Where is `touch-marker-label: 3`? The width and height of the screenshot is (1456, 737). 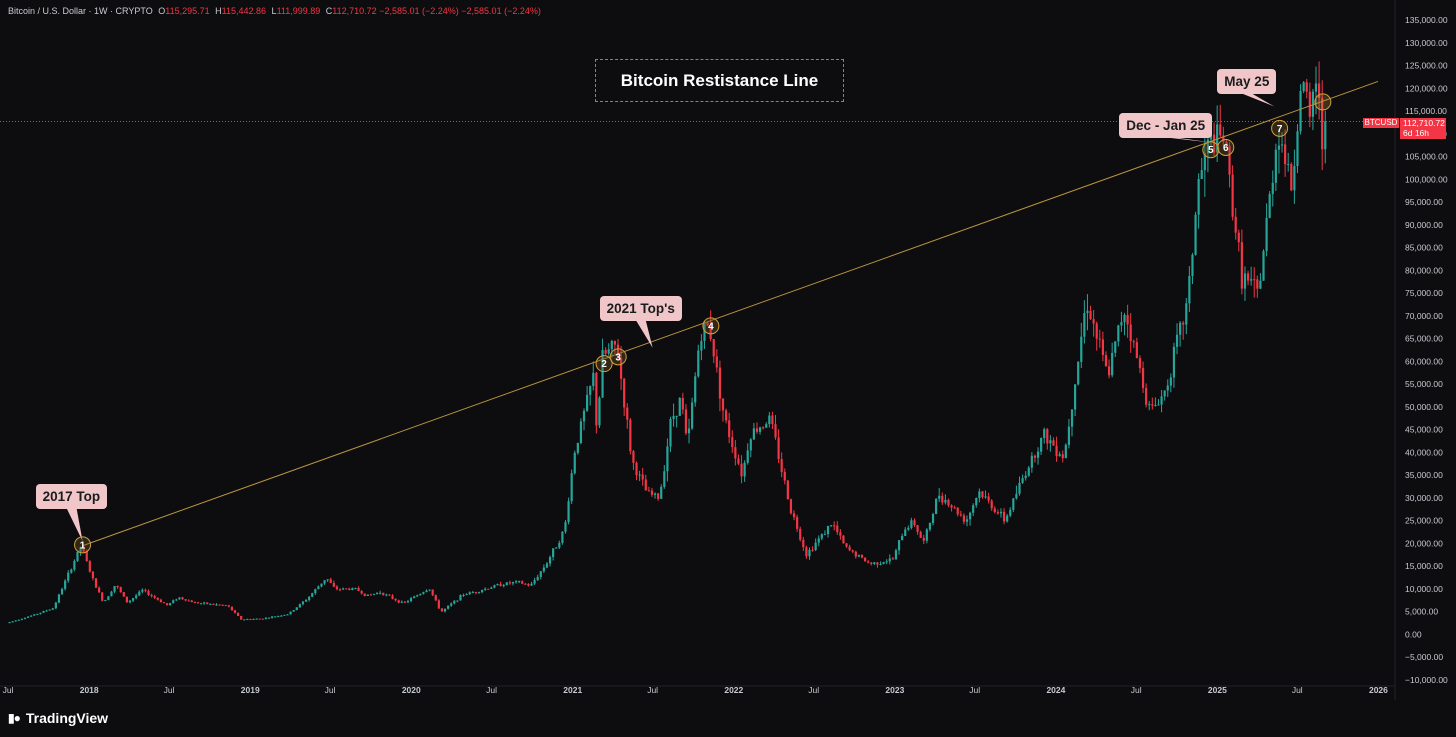
touch-marker-label: 3 is located at coordinates (618, 357).